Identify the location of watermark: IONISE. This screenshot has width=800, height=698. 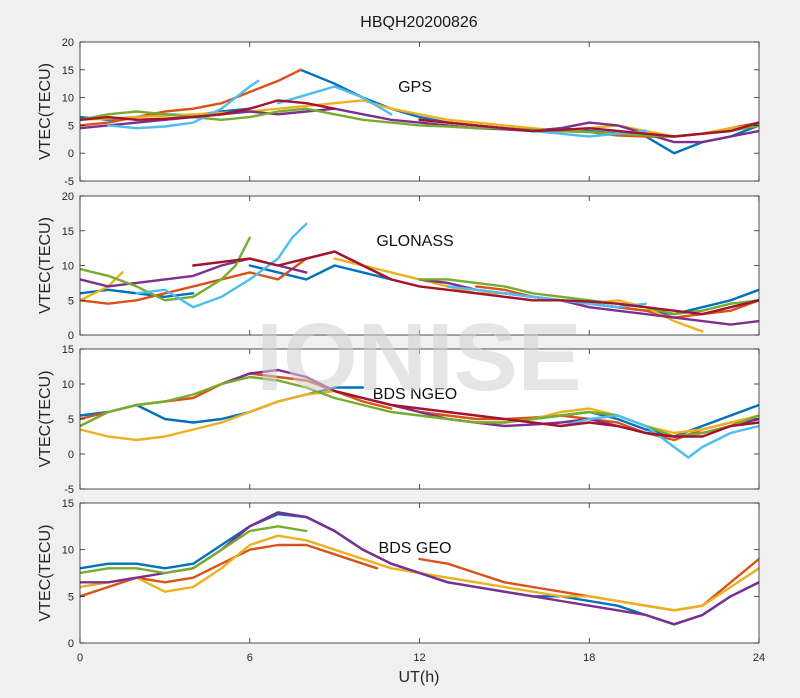
(418, 357).